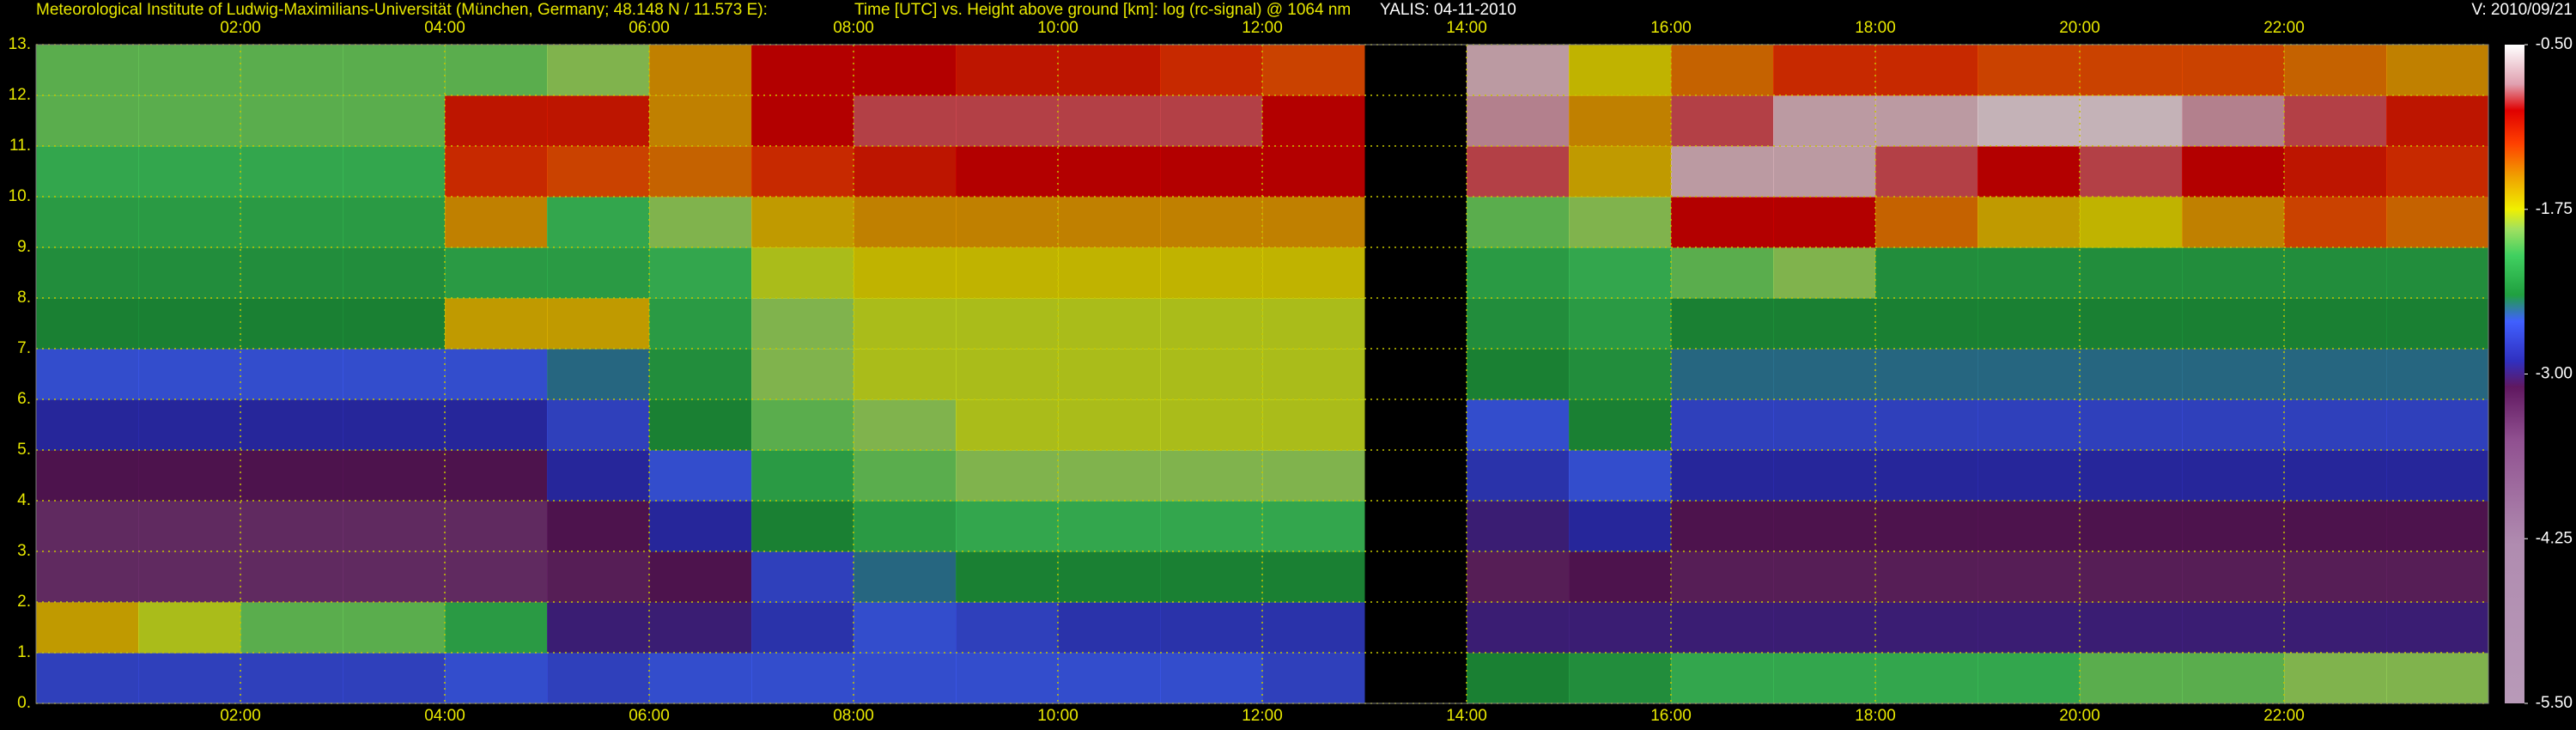 The image size is (2576, 730). What do you see at coordinates (2554, 703) in the screenshot?
I see `colorbar-tick-label: -5.50` at bounding box center [2554, 703].